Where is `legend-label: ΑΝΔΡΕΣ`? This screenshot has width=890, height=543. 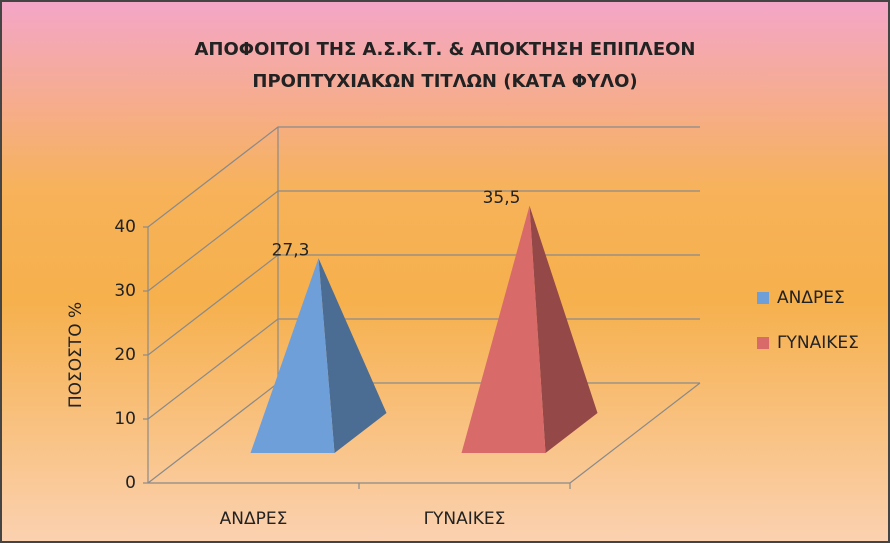 legend-label: ΑΝΔΡΕΣ is located at coordinates (811, 298).